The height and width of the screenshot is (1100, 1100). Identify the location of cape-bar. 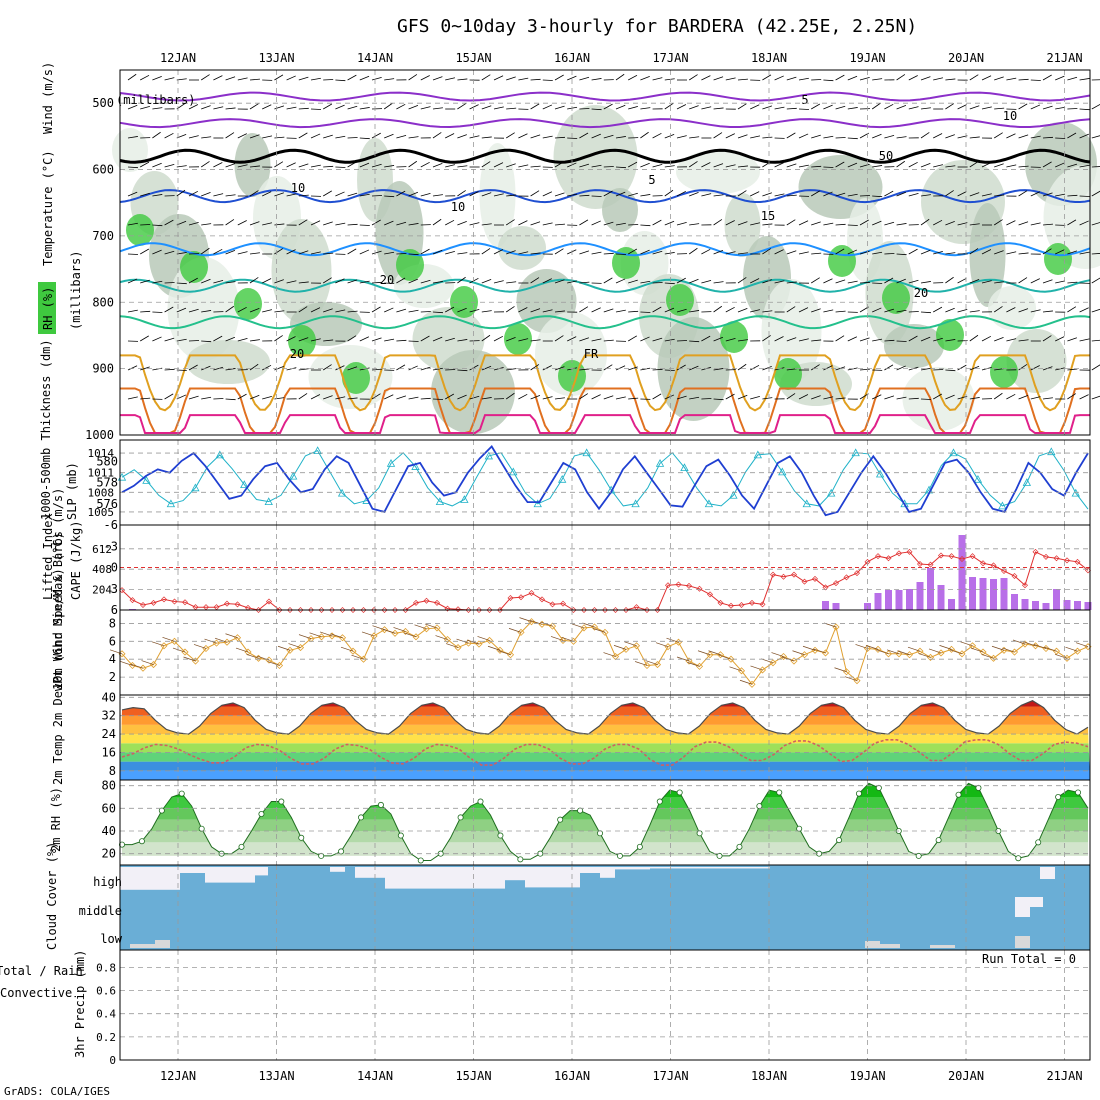
(1046, 606).